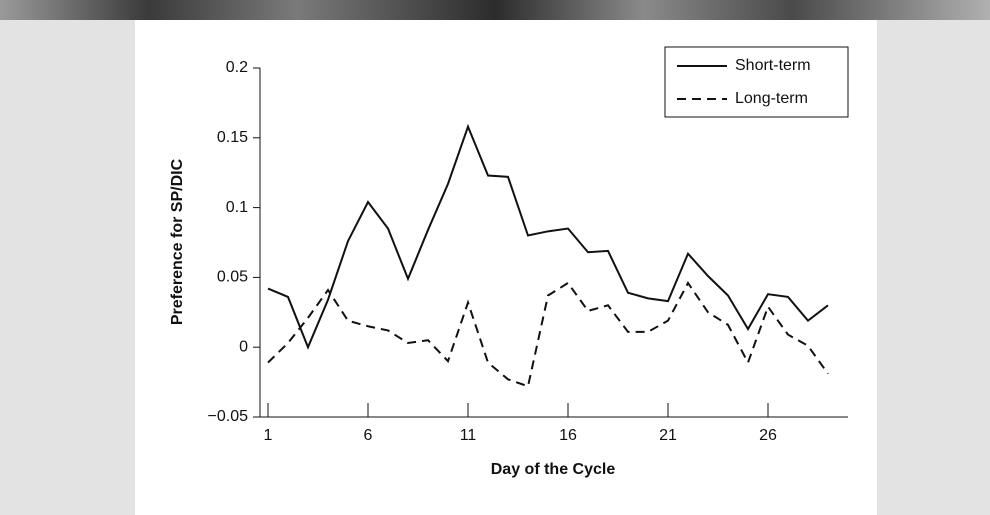  What do you see at coordinates (177, 241) in the screenshot?
I see `y-axis-label: Preference for SP/DIC` at bounding box center [177, 241].